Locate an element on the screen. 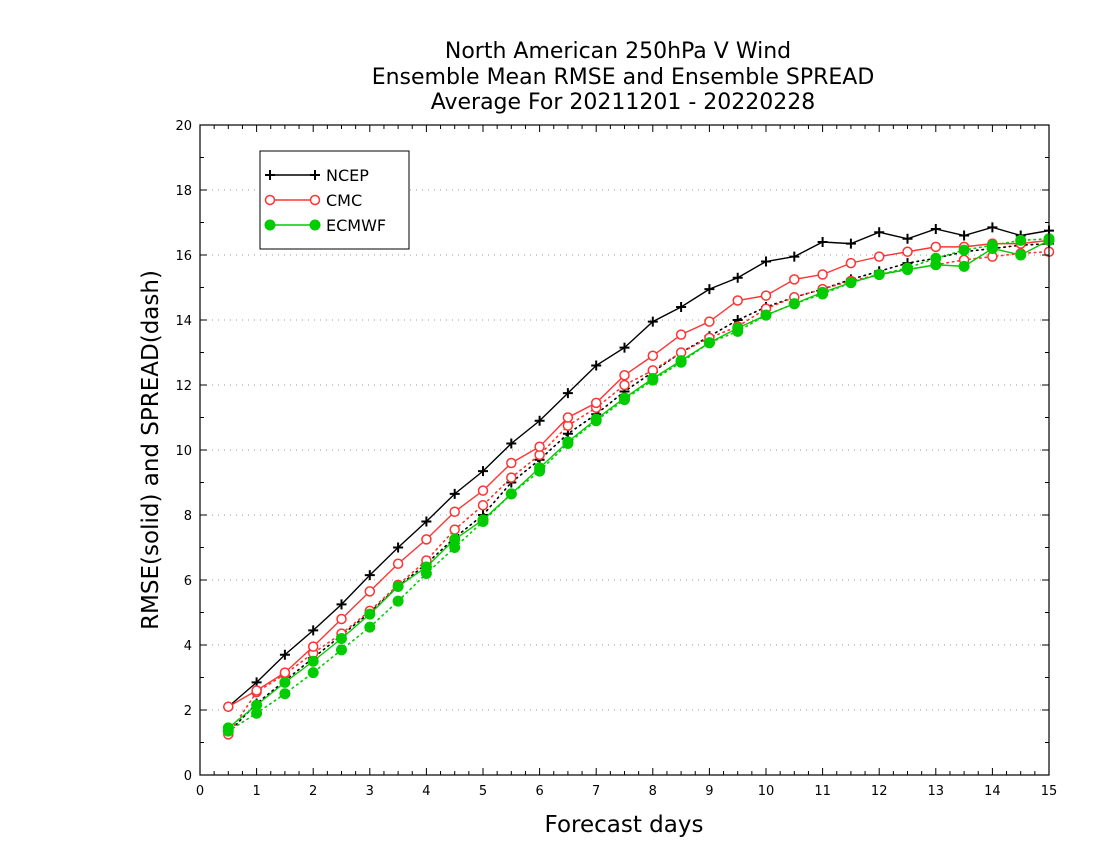  x-tick-label: 2 is located at coordinates (313, 791).